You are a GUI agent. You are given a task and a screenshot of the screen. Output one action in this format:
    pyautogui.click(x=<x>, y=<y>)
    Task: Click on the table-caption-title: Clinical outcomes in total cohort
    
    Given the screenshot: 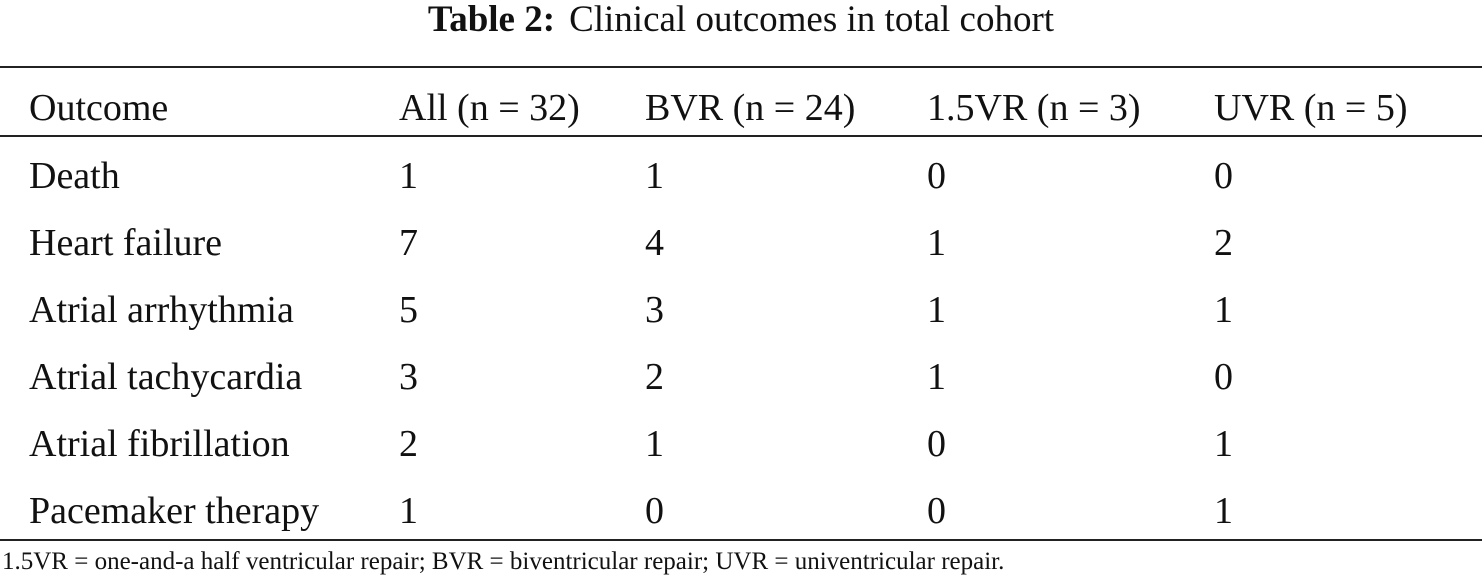 What is the action you would take?
    pyautogui.click(x=812, y=20)
    